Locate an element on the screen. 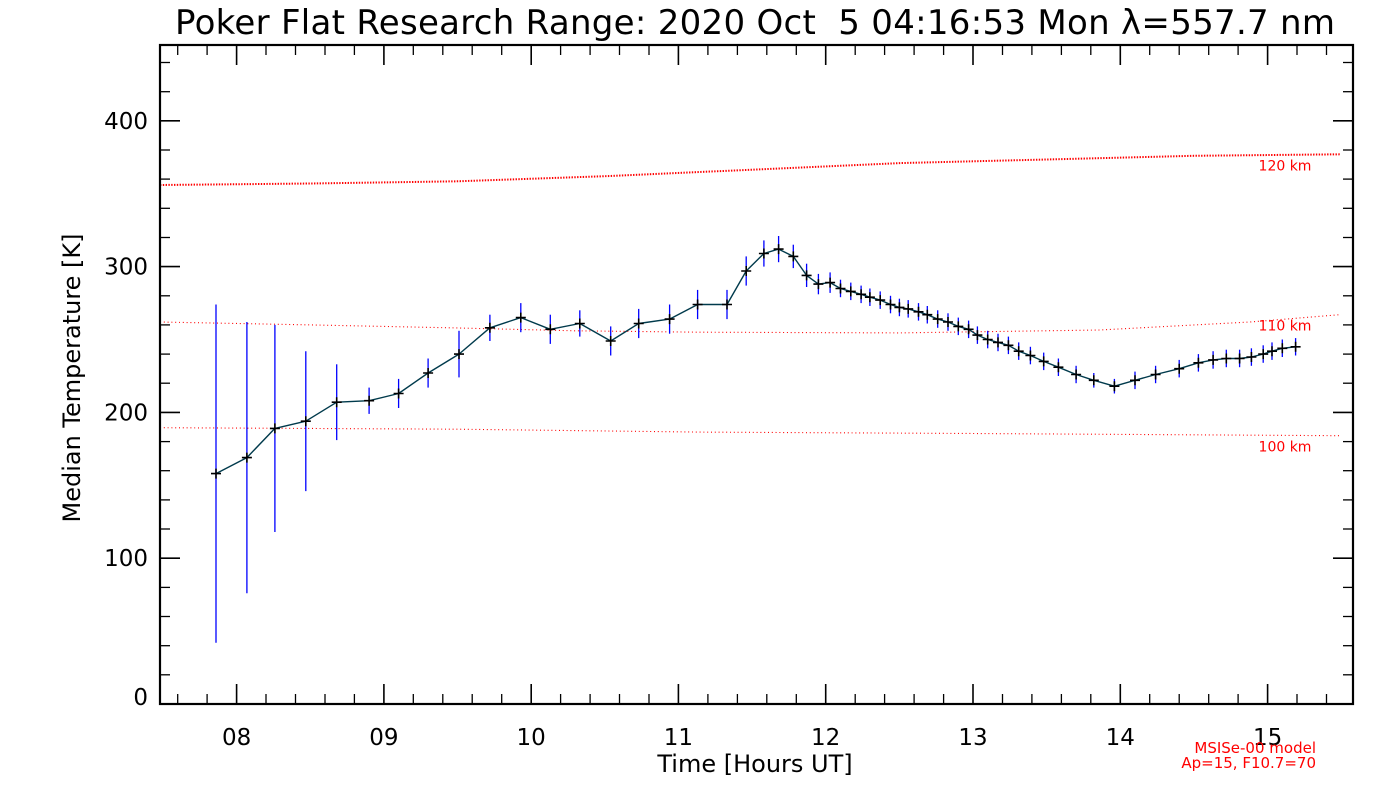 The height and width of the screenshot is (800, 1400). x-tick-label: 14 is located at coordinates (1120, 738).